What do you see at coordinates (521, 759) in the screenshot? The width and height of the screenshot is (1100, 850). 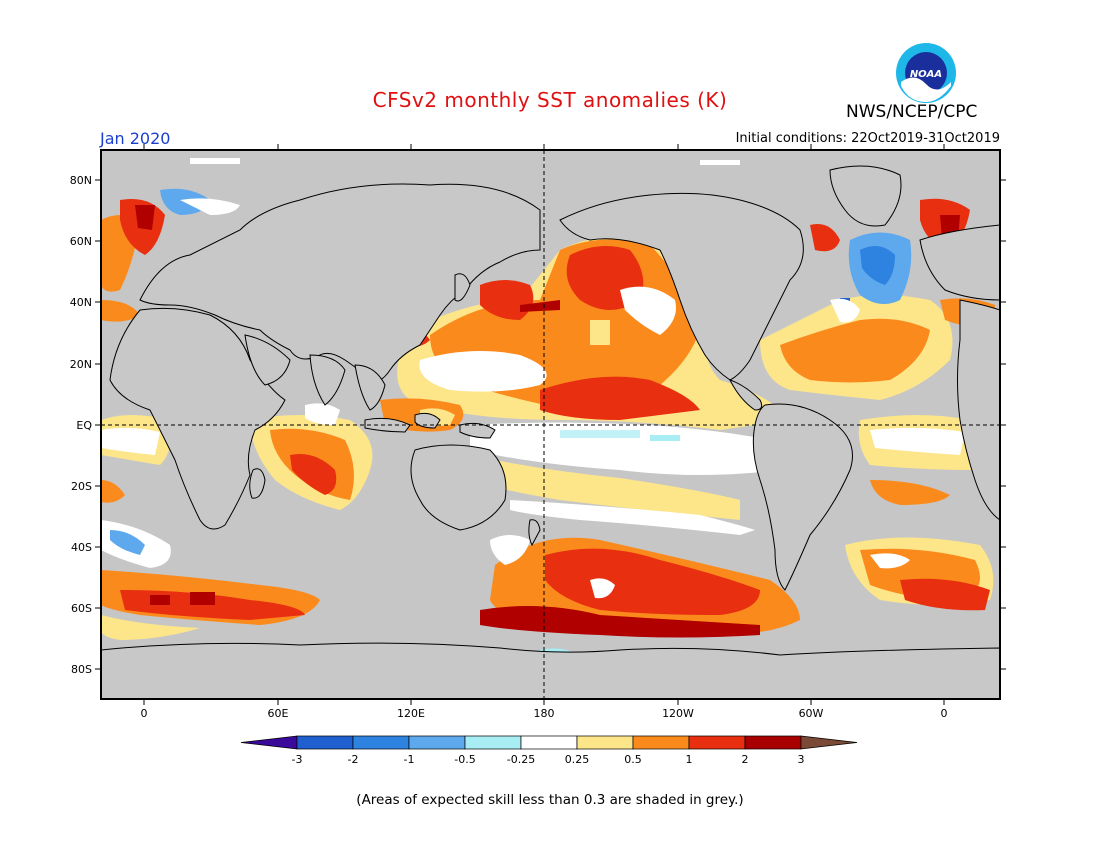 I see `colorbar-label: -0.25` at bounding box center [521, 759].